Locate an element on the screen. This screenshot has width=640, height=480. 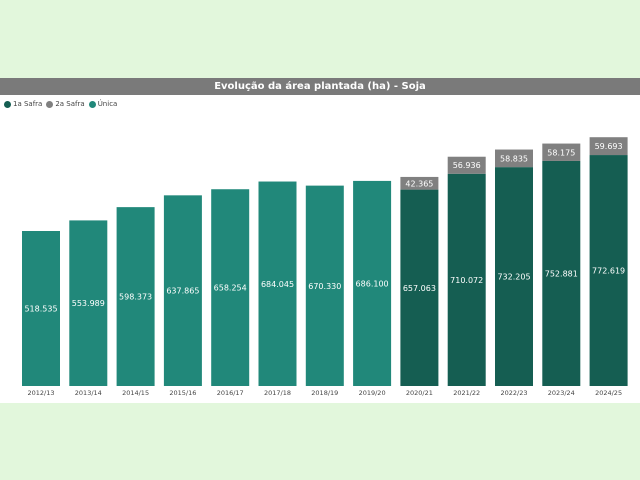
bar-única-2018-19 is located at coordinates (324, 285).